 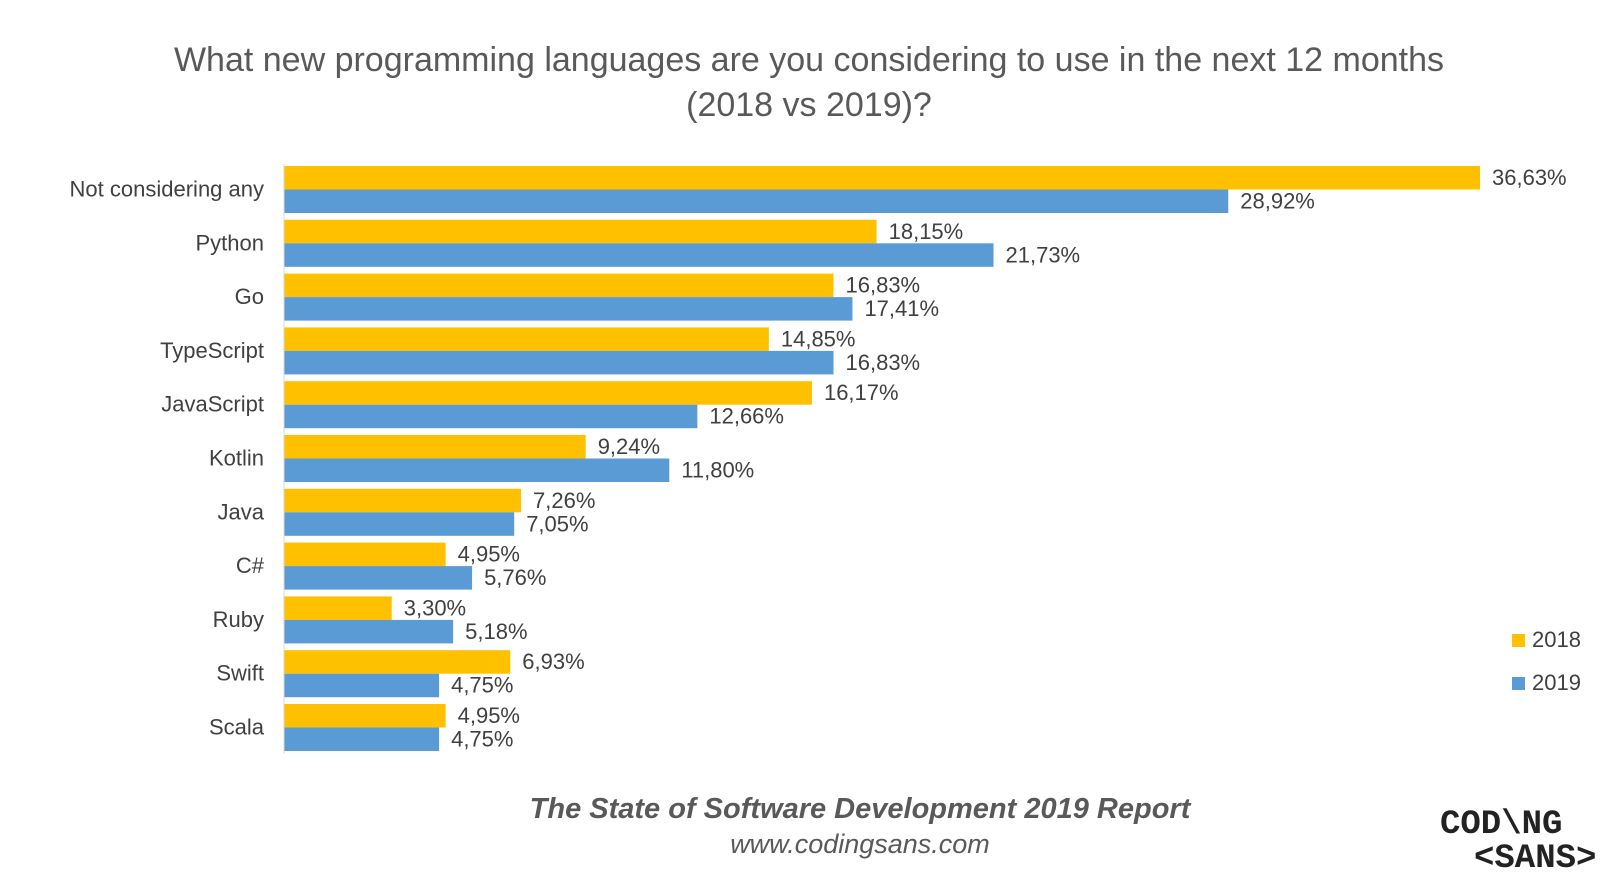 I want to click on category-label: Scala, so click(x=237, y=727).